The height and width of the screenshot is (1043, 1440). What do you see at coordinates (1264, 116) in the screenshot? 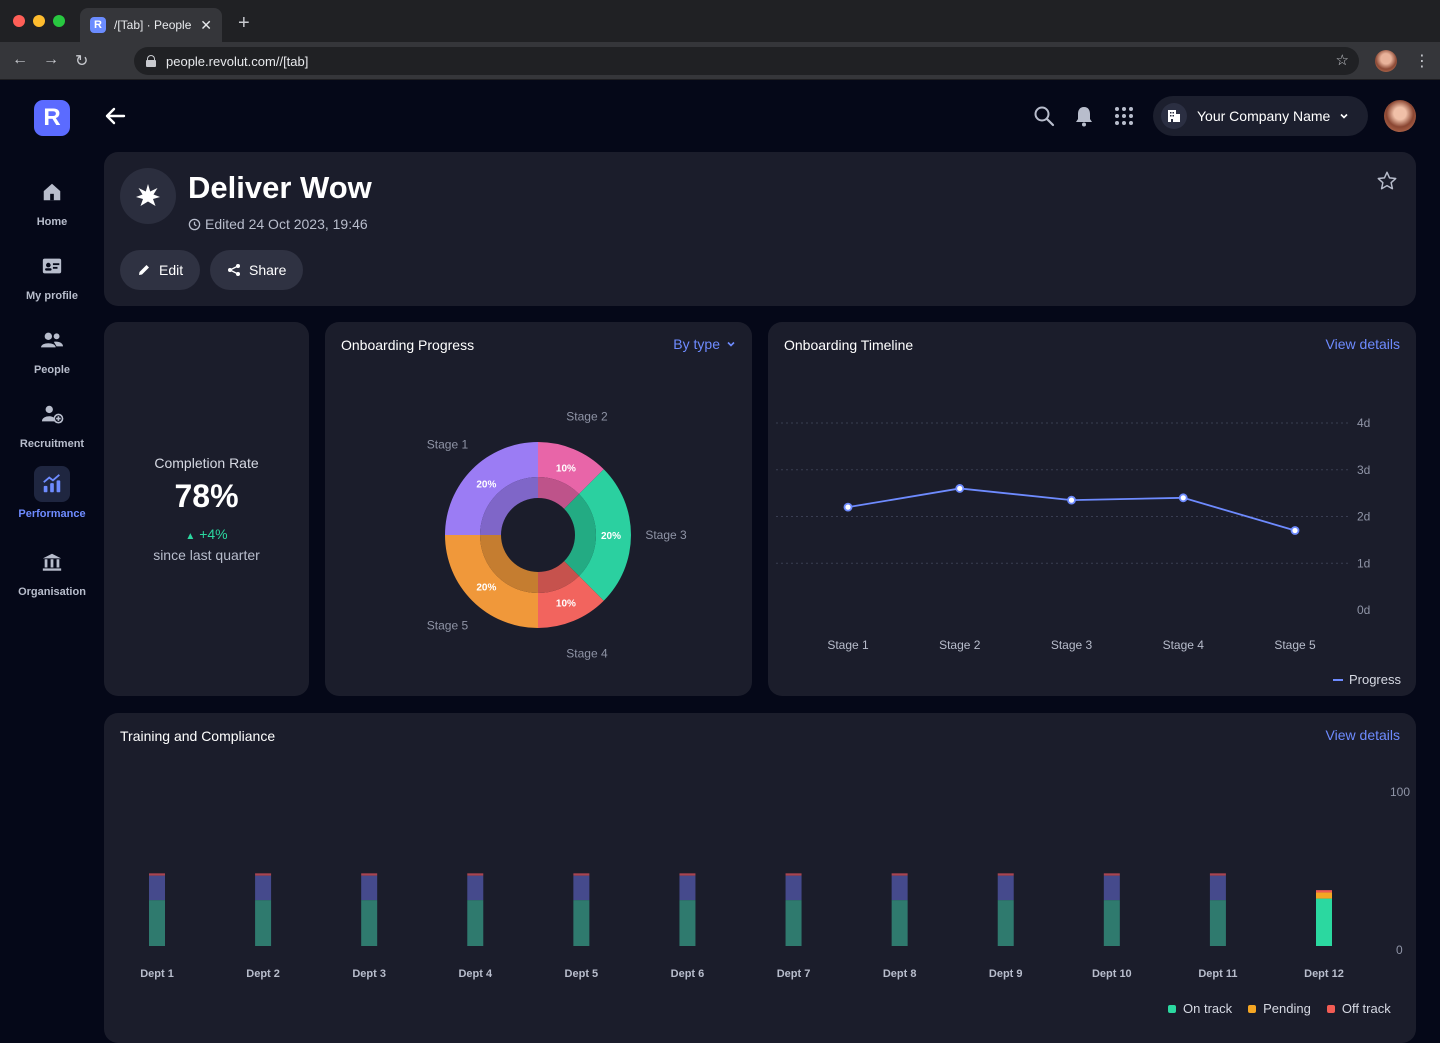
I see `company-name: Your Company Name` at bounding box center [1264, 116].